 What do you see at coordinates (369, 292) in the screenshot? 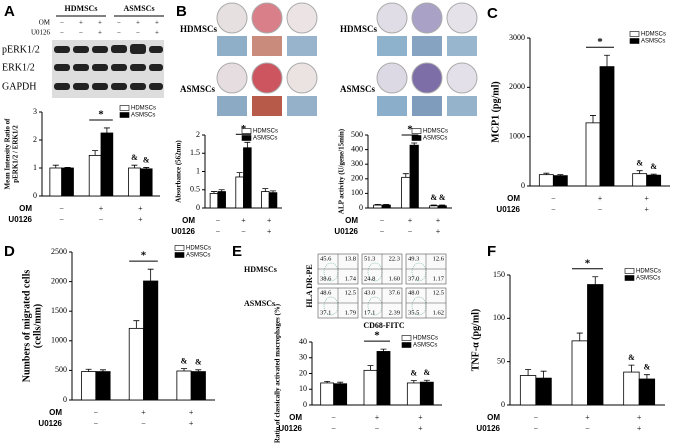
I see `quadrant-value: 43.0` at bounding box center [369, 292].